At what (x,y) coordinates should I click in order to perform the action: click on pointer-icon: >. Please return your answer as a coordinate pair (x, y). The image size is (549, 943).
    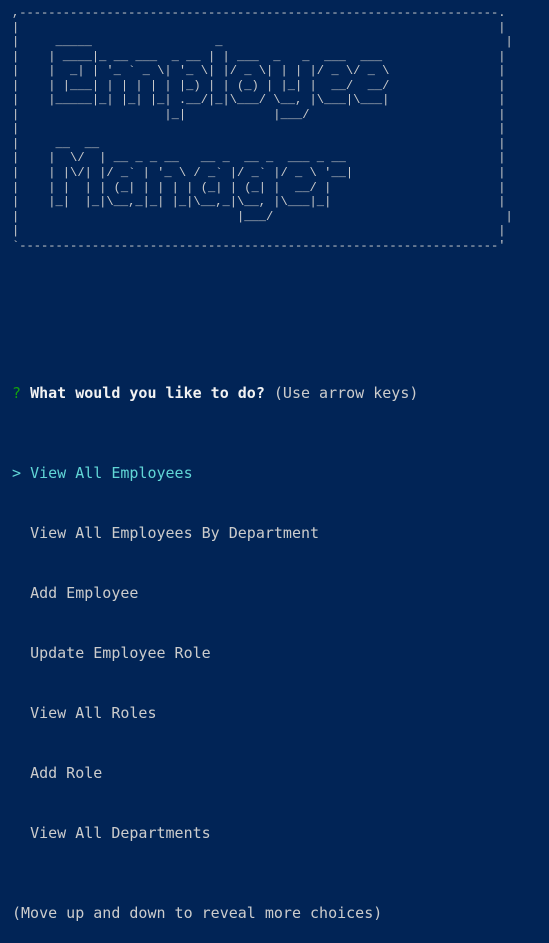
    Looking at the image, I should click on (17, 473).